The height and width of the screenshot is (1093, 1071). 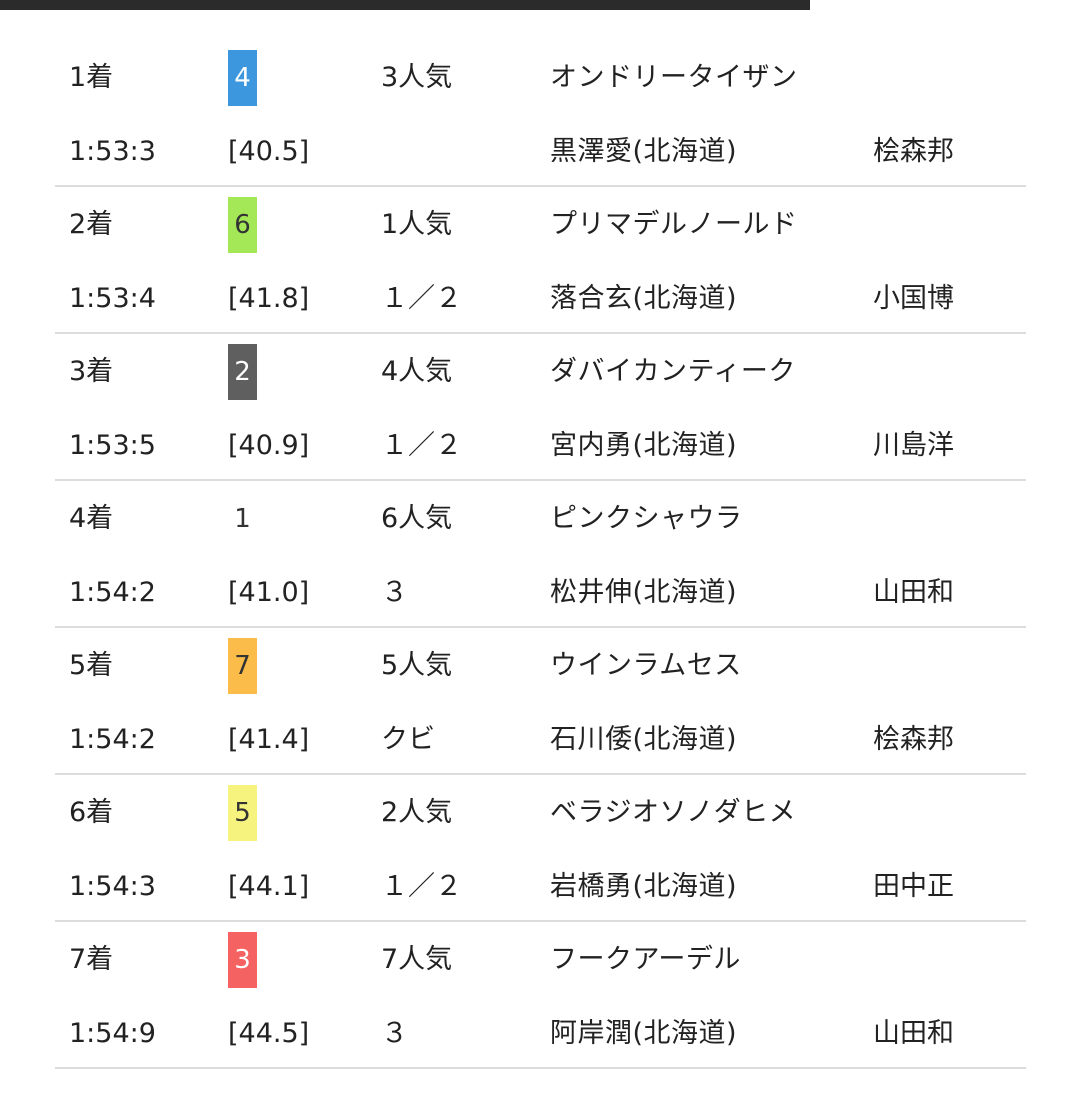 I want to click on horse-number-badge: 1, so click(x=242, y=519).